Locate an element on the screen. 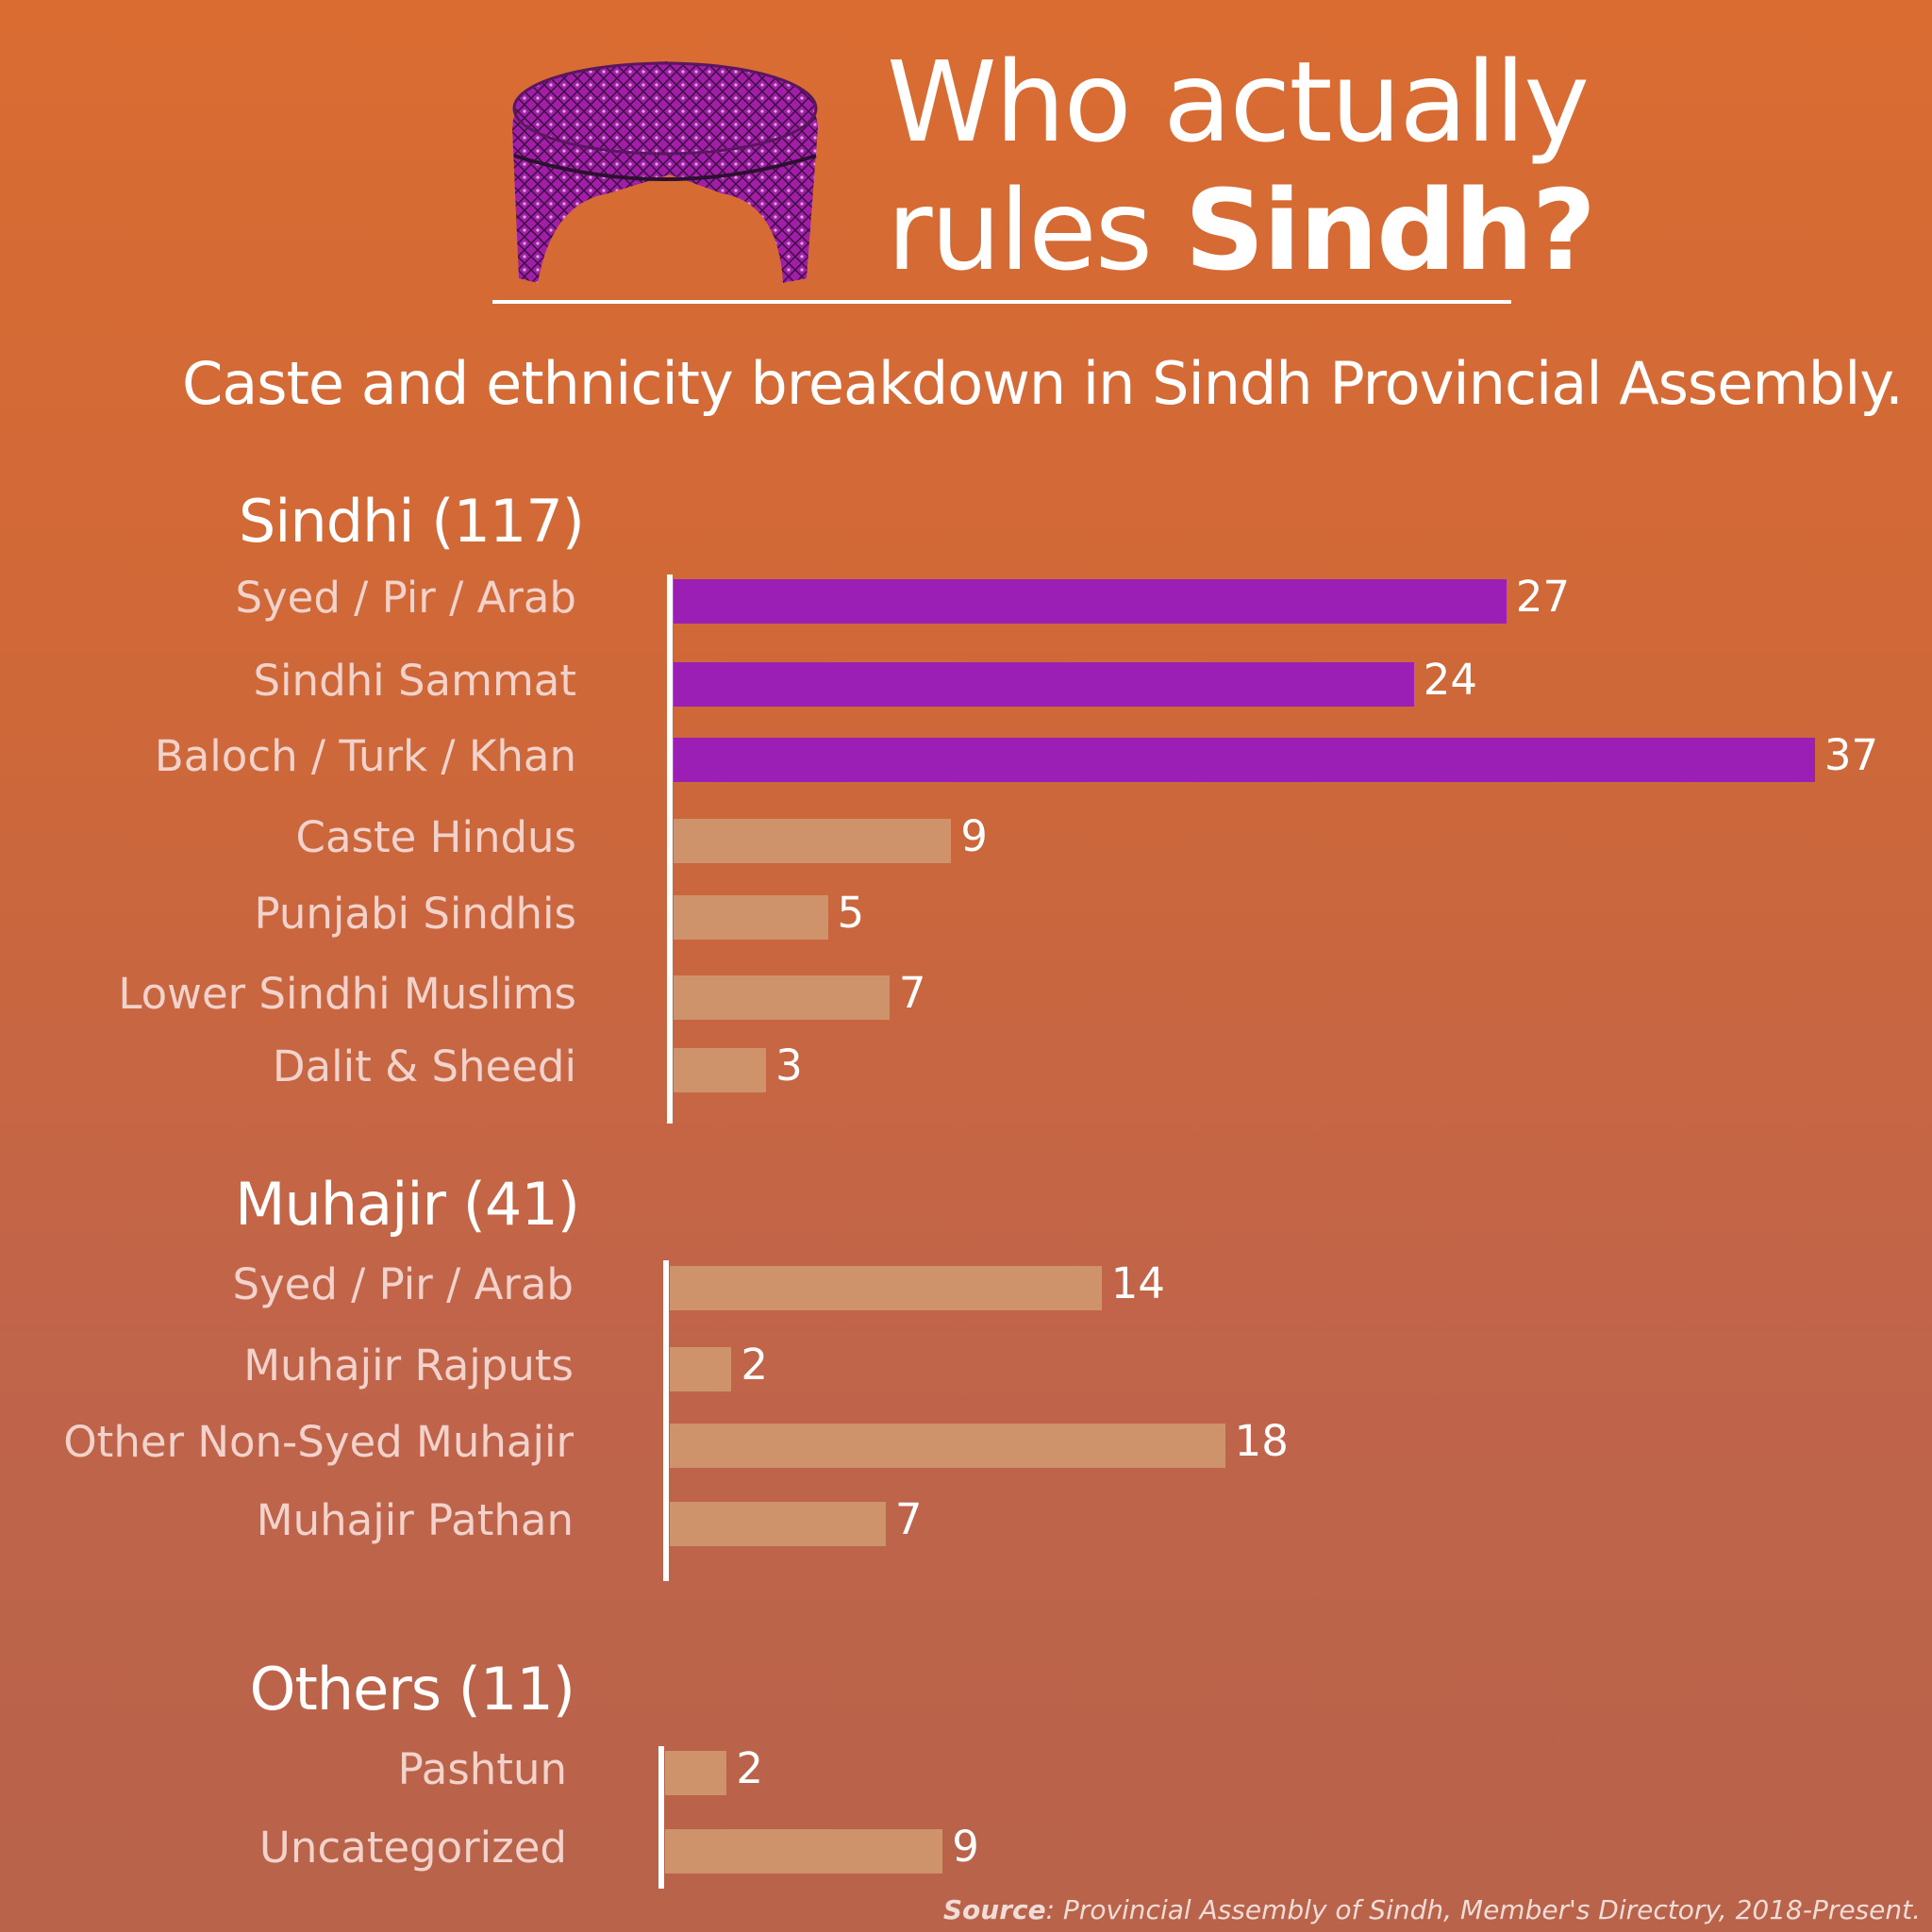 The image size is (1932, 1932). title-line-2: rules Sindh? is located at coordinates (1241, 230).